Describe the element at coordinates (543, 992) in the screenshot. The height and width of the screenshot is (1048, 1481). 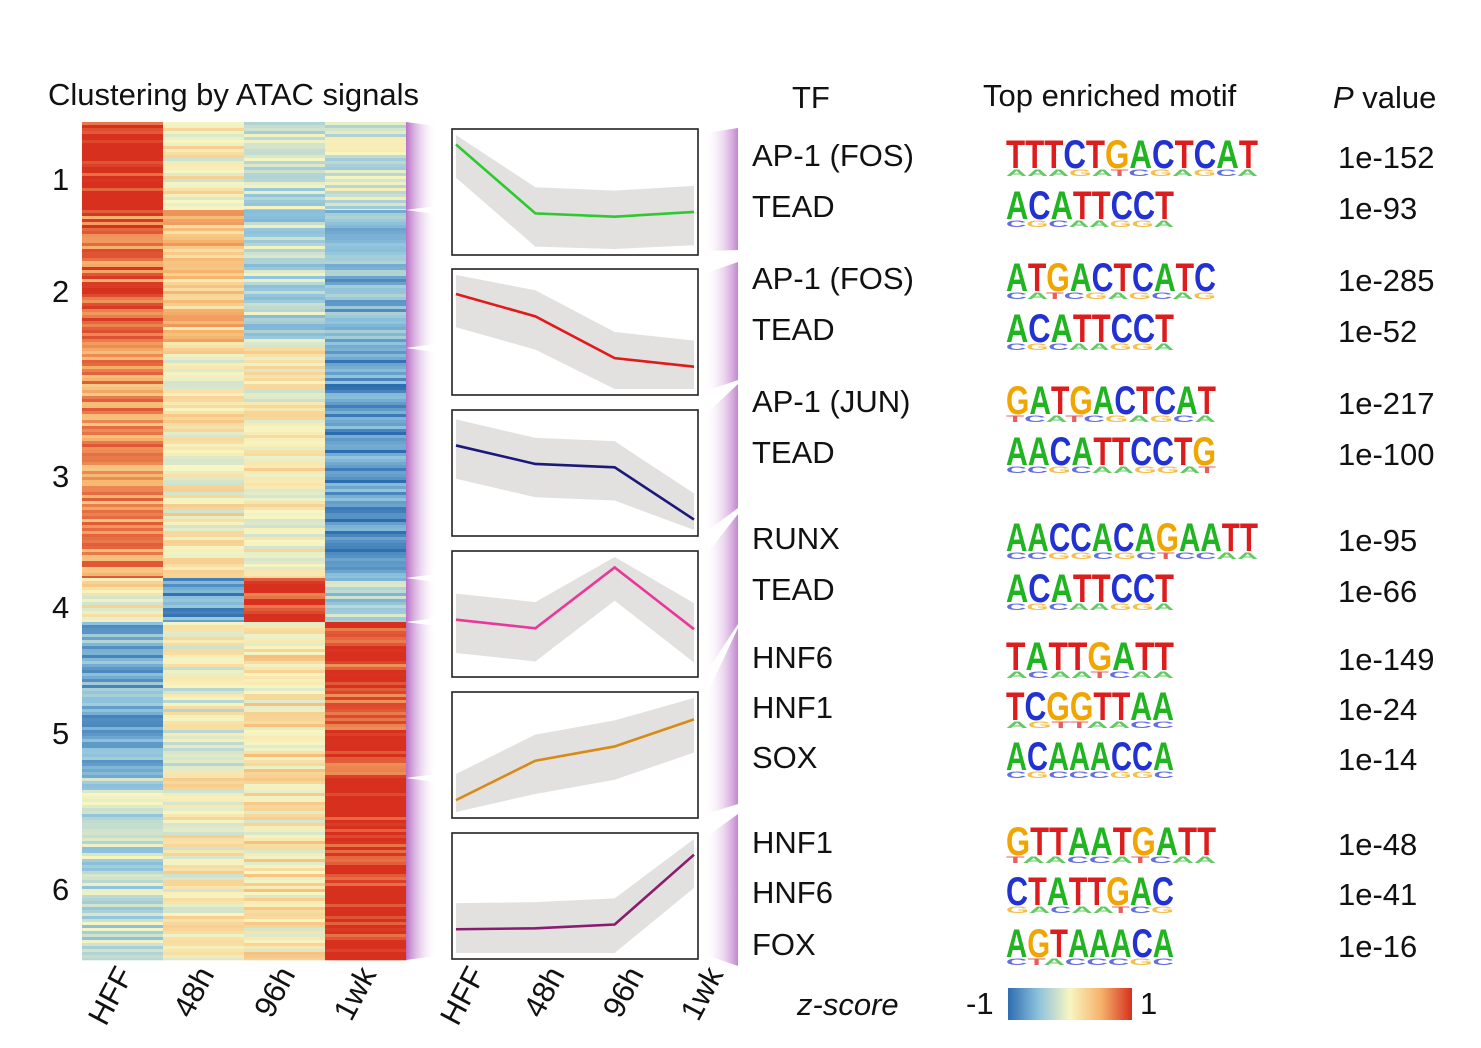
I see `profile-x-label-48h: 48h` at that location.